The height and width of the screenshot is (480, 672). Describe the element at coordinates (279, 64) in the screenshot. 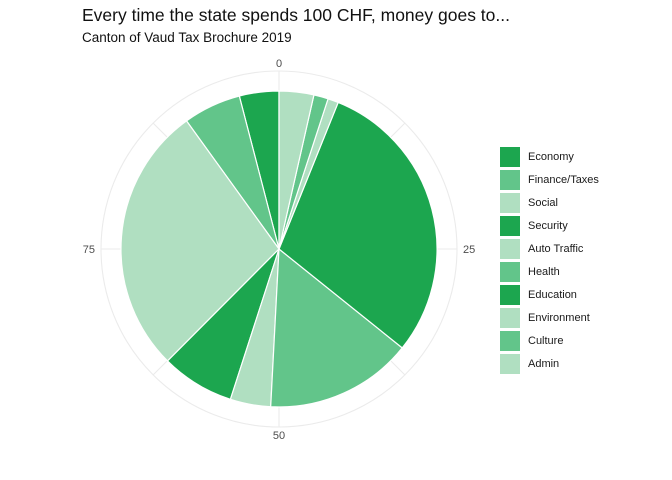

I see `tick-label: 0` at that location.